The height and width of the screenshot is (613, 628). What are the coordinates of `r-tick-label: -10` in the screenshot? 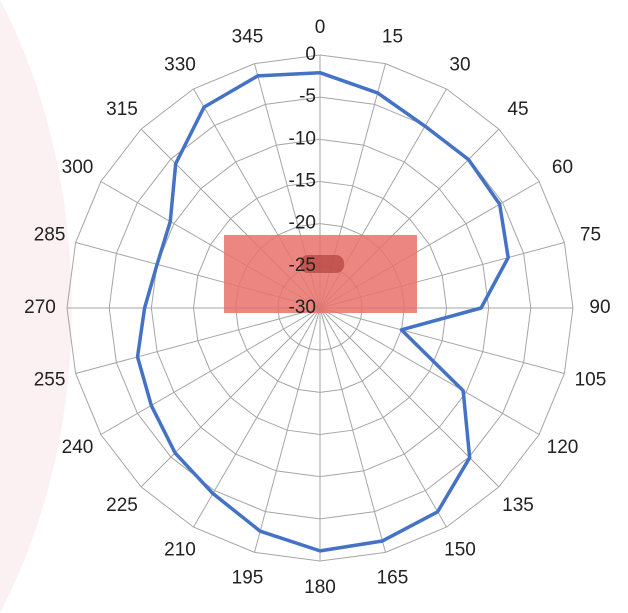 It's located at (302, 138).